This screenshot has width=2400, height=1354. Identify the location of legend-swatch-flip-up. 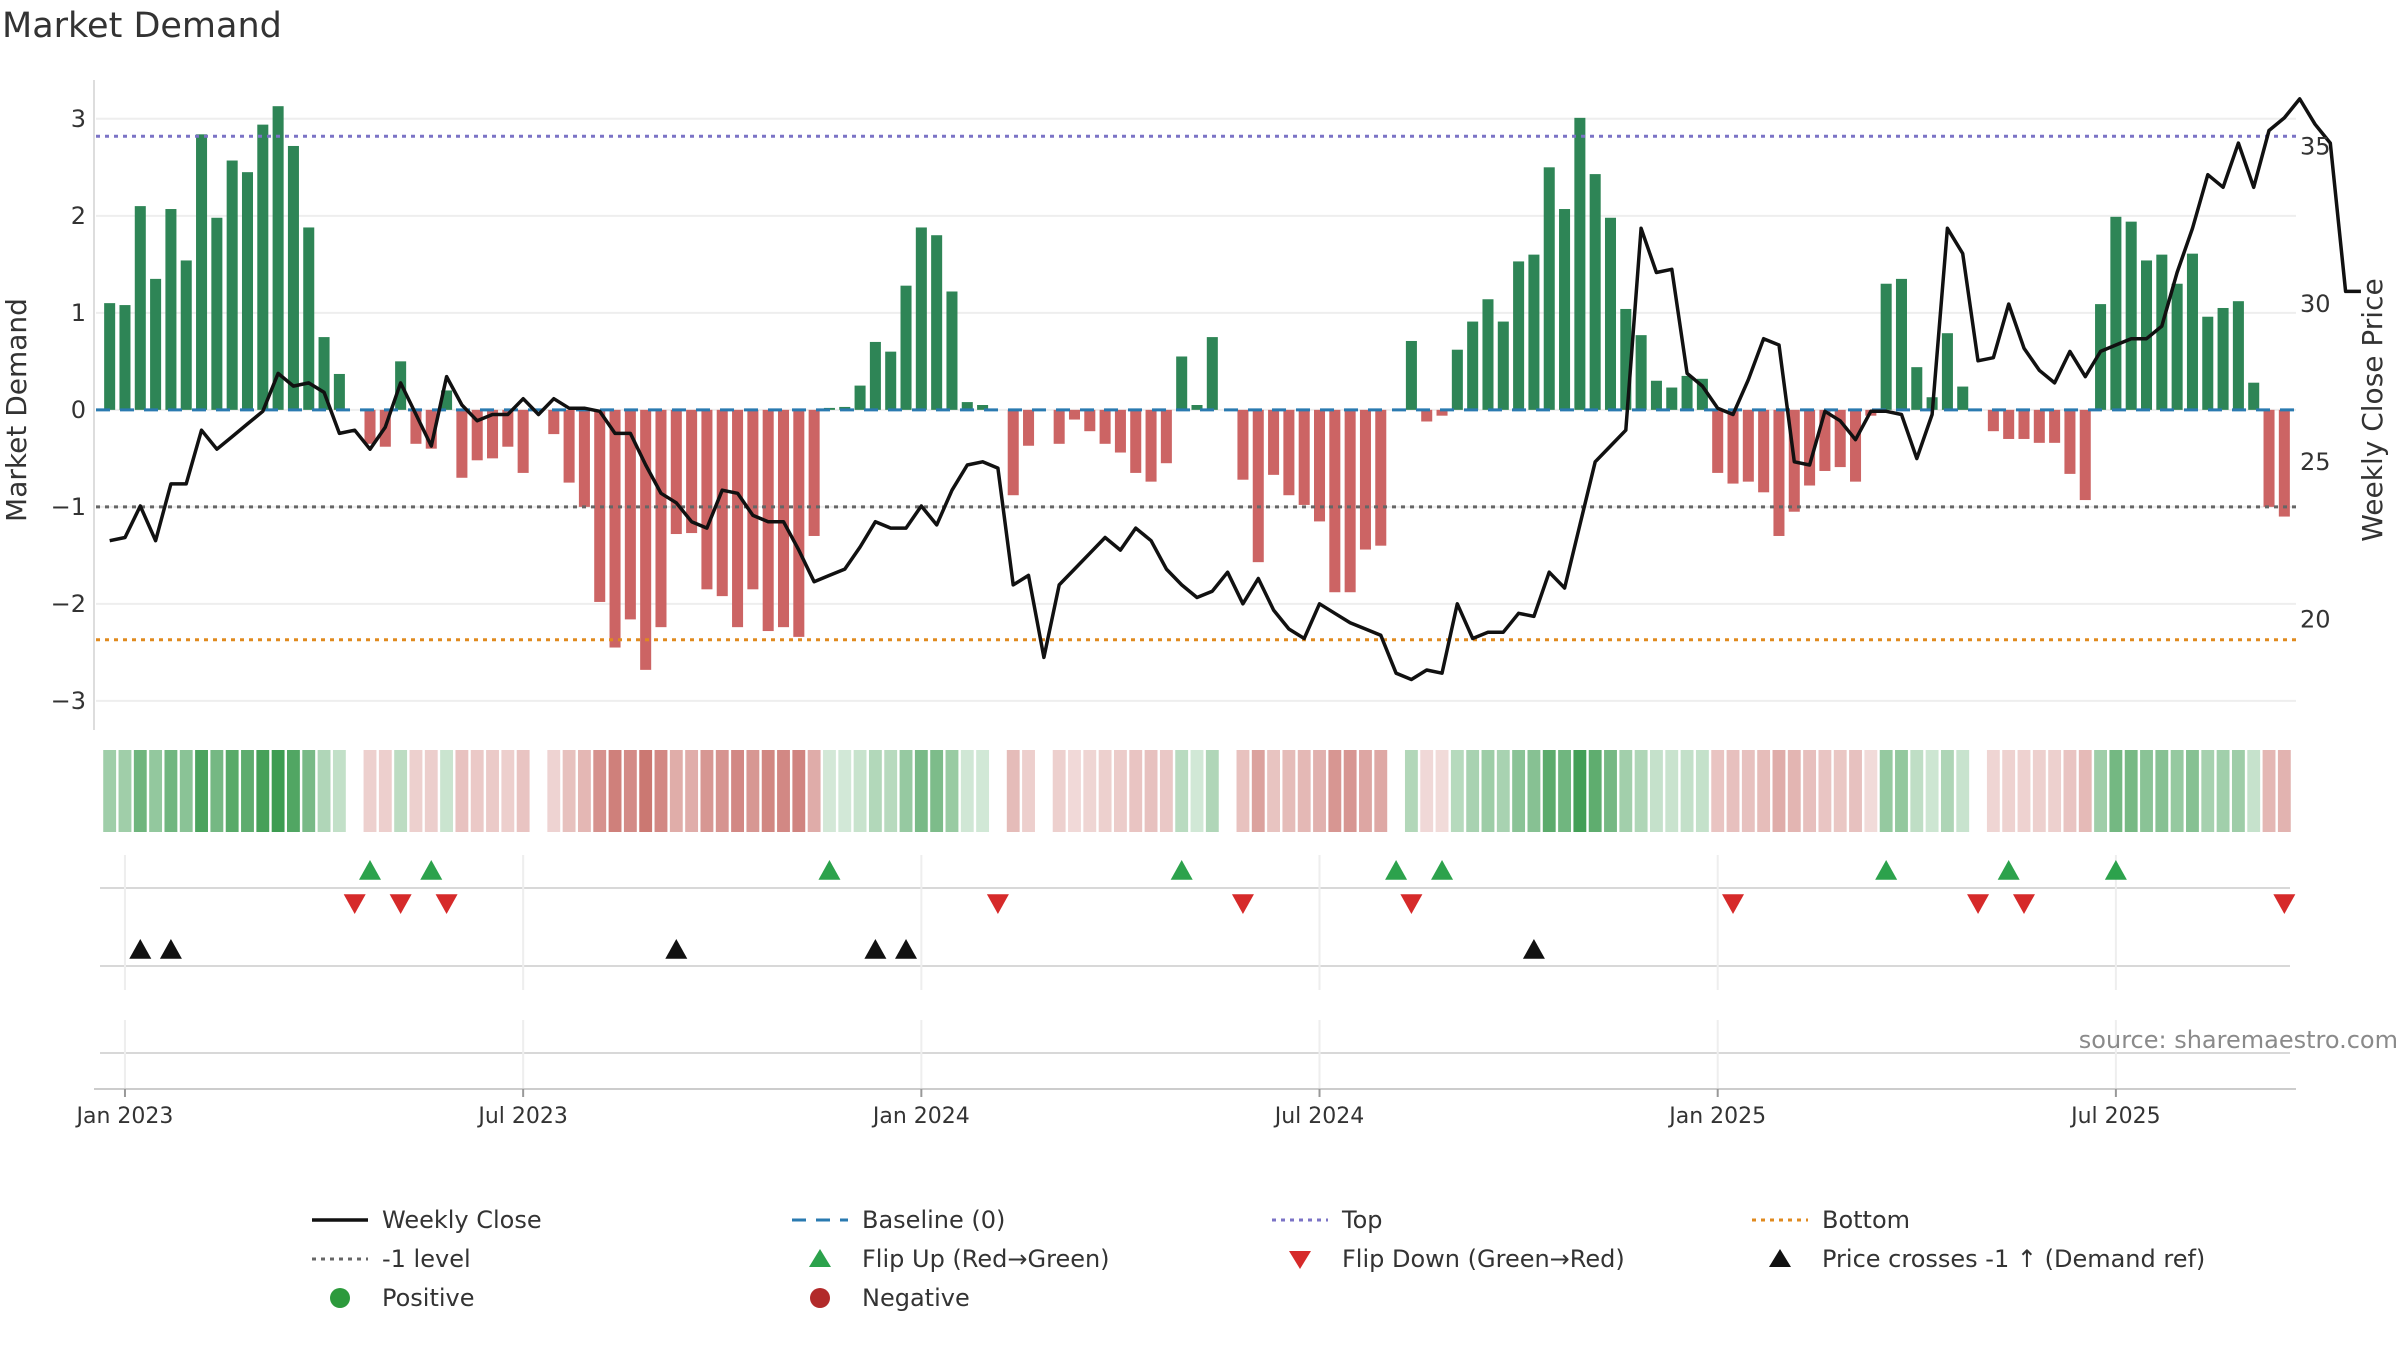
(820, 1259).